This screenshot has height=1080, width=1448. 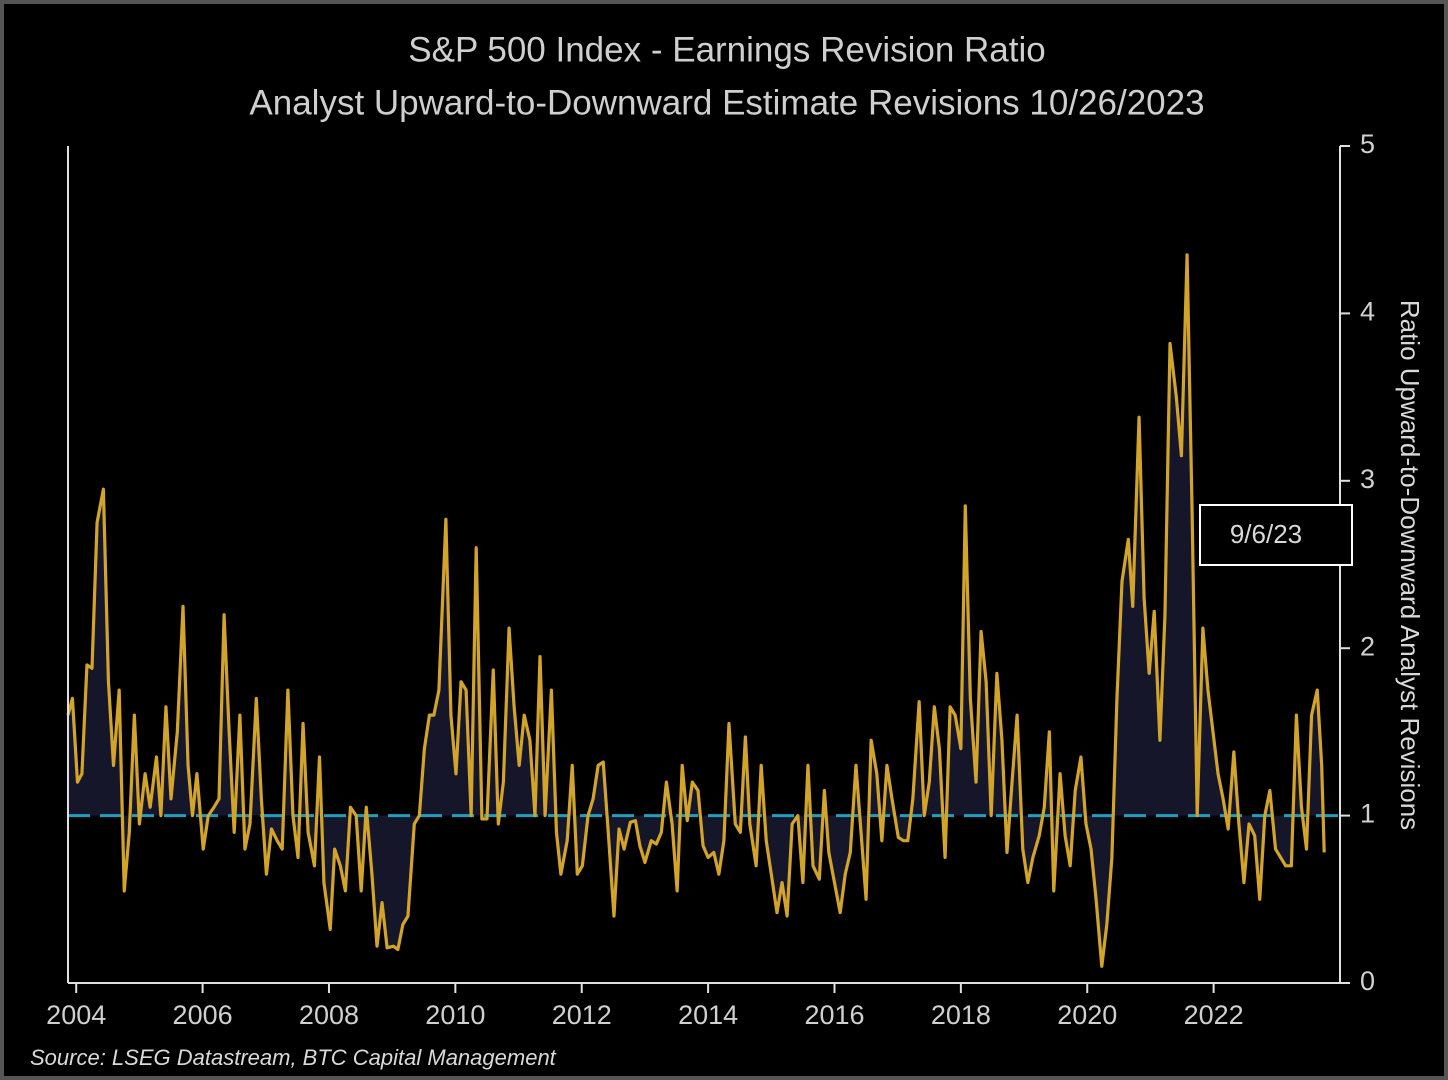 I want to click on x-tick-label: 2008, so click(x=329, y=1015).